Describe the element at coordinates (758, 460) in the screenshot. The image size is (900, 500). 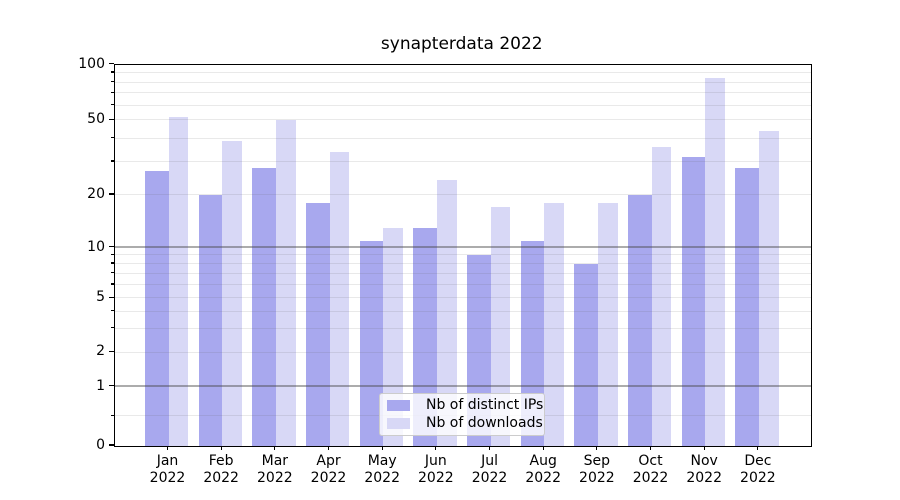
I see `x-tick-month: Dec` at that location.